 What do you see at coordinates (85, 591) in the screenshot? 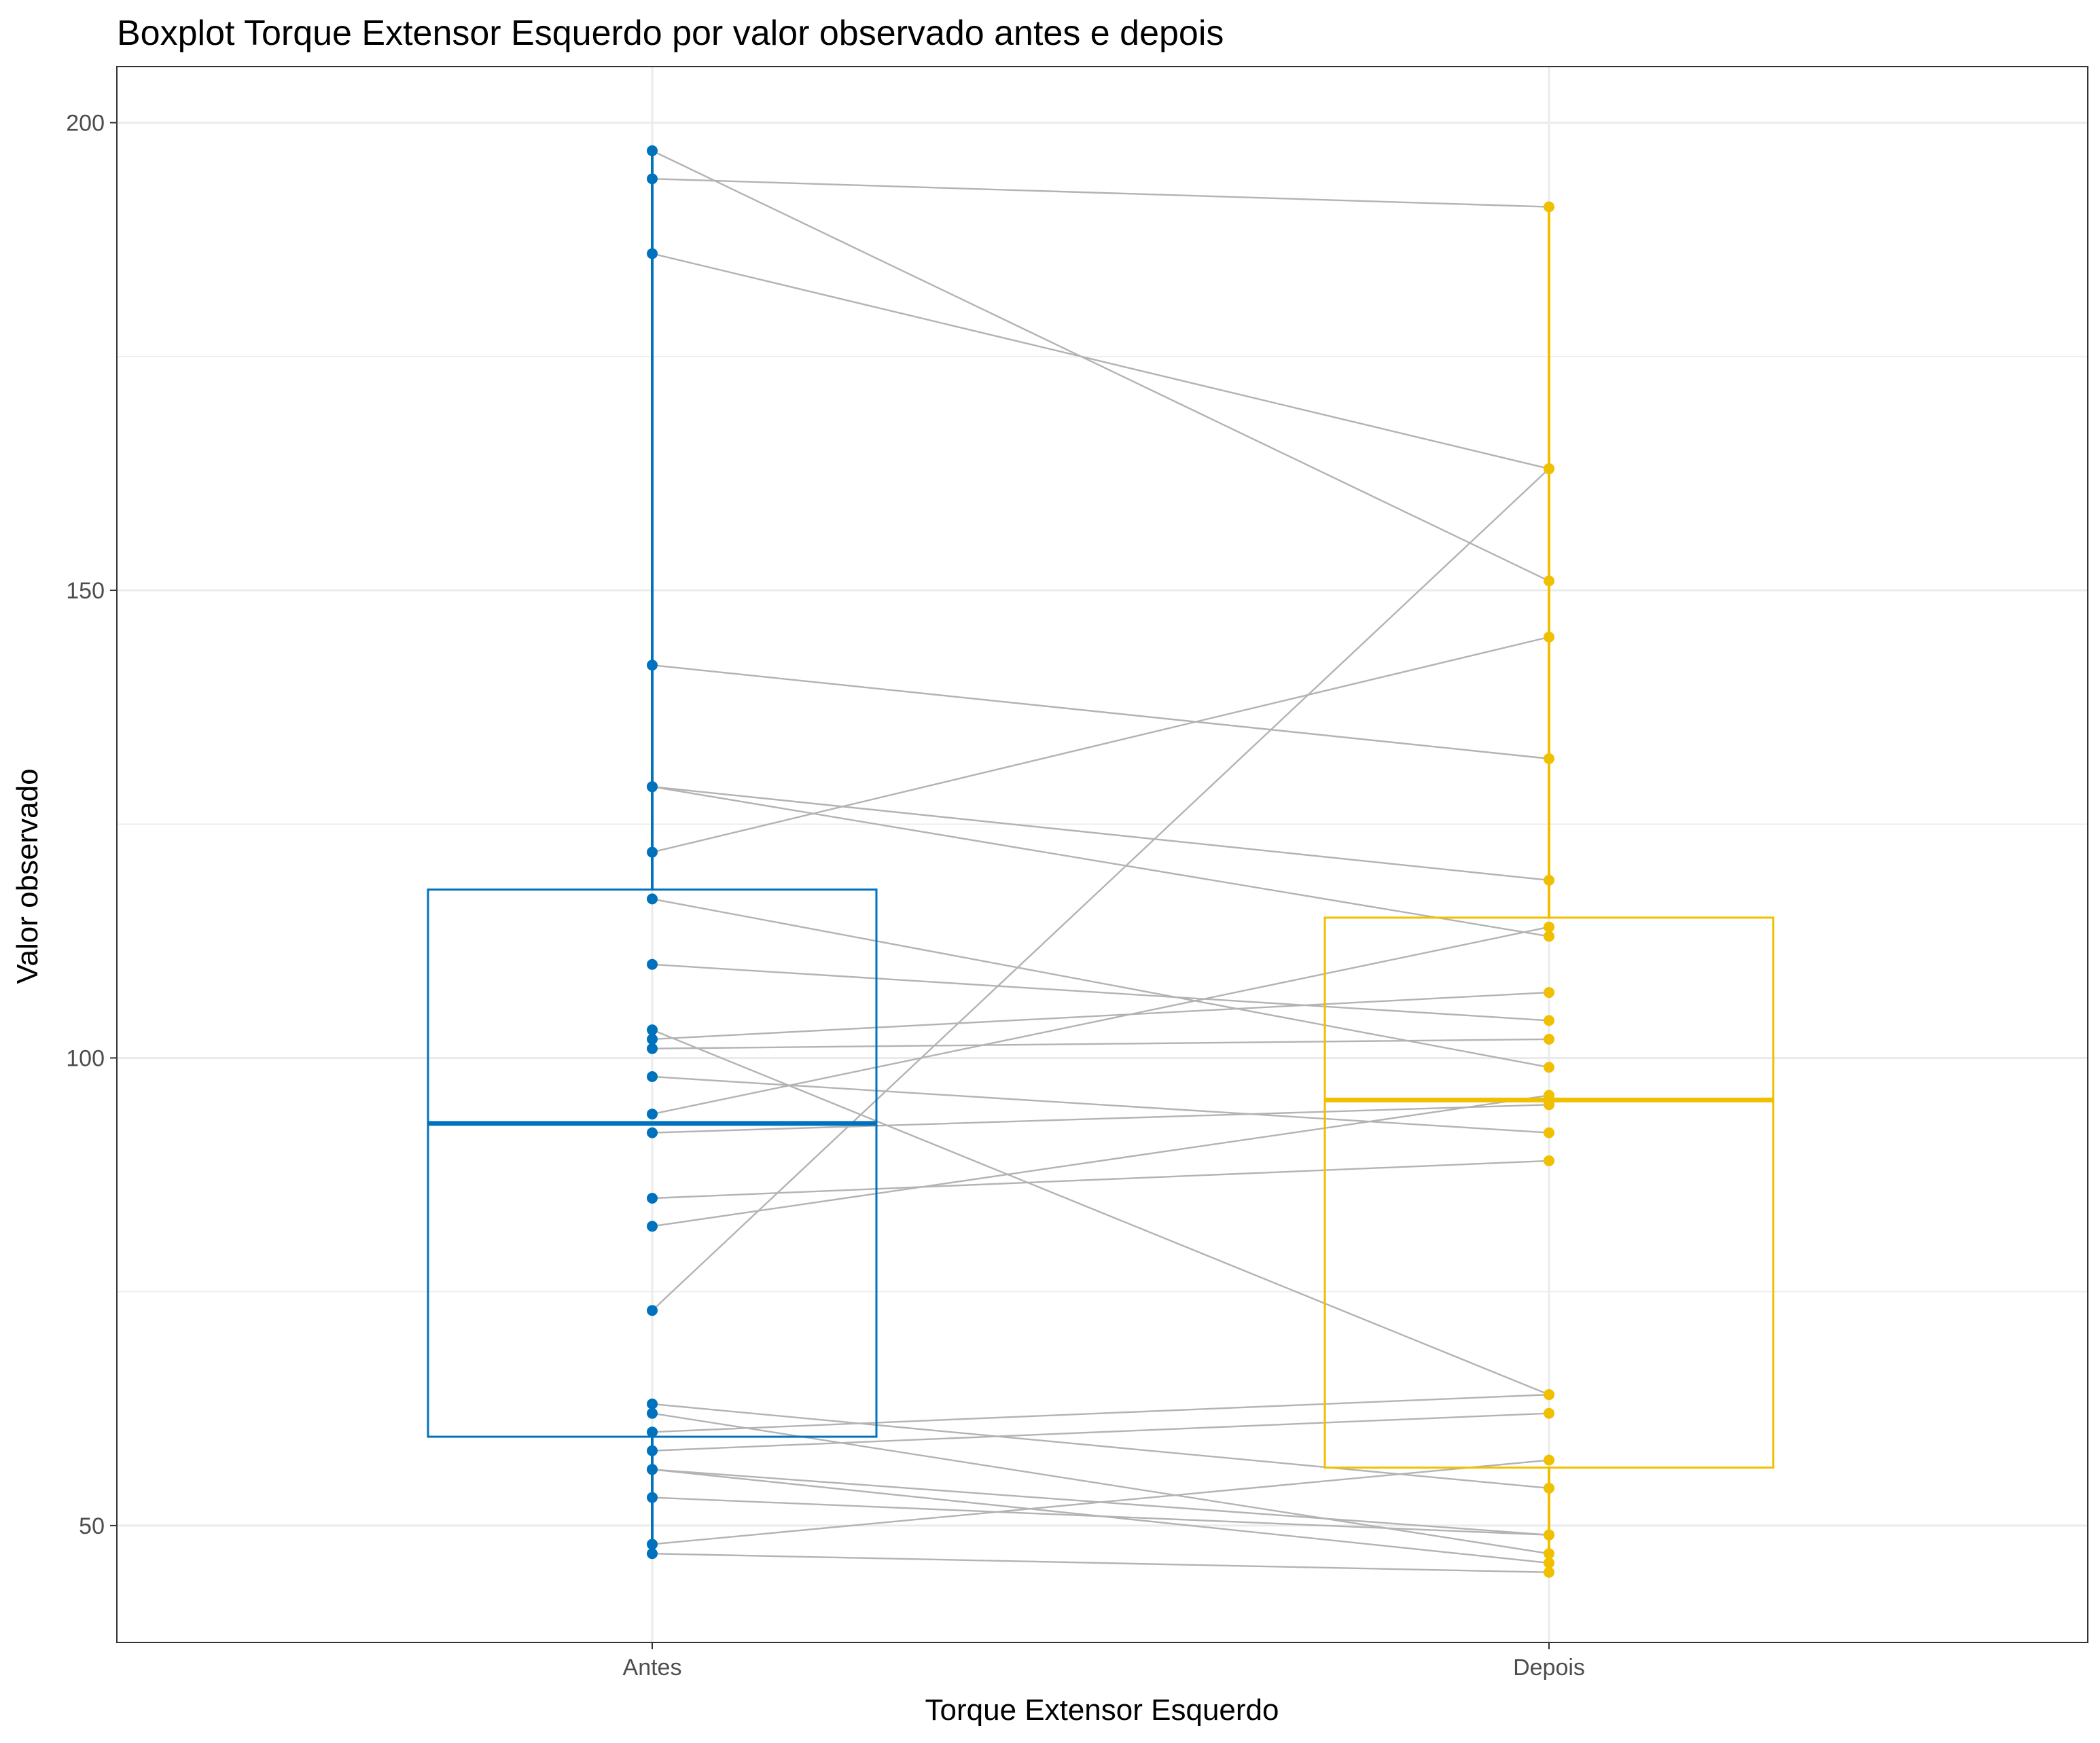
I see `y-tick-label: 150` at bounding box center [85, 591].